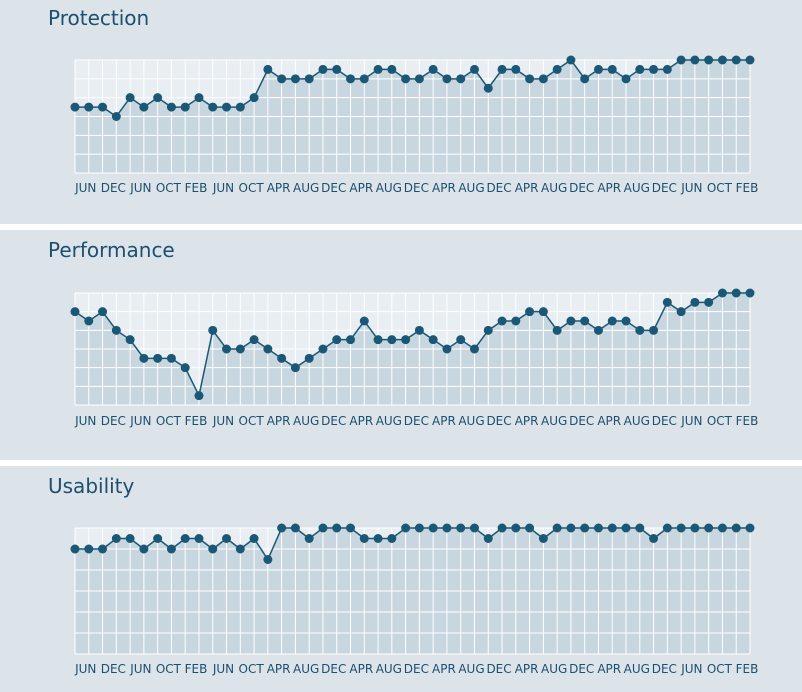 This screenshot has height=692, width=802. I want to click on chart-title: Protection, so click(98, 18).